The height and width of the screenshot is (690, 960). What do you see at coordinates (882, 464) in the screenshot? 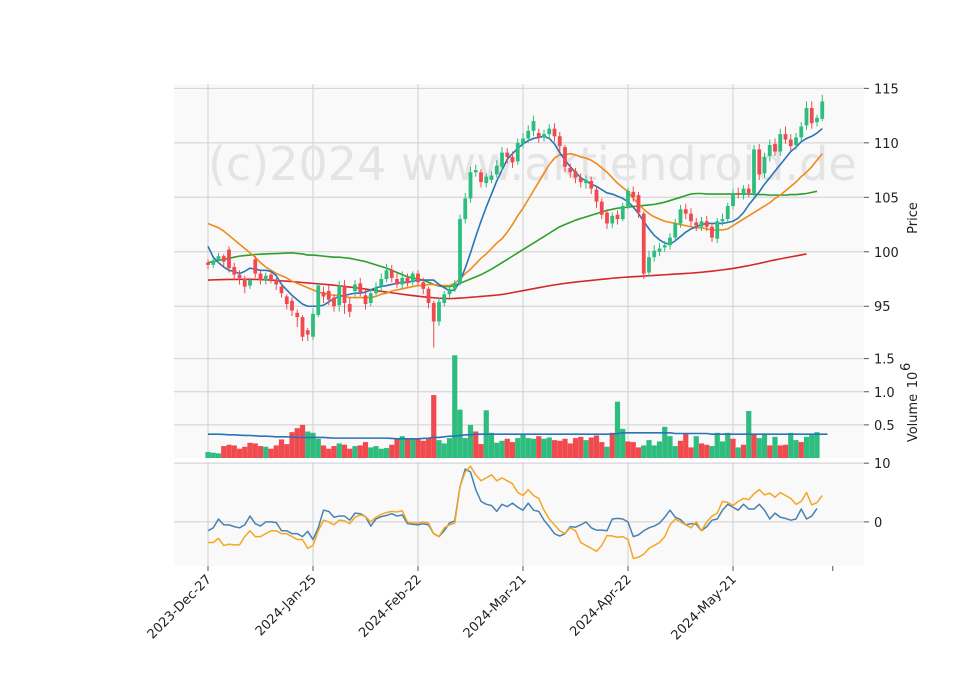
I see `oscillator-tick-label: 10` at bounding box center [882, 464].